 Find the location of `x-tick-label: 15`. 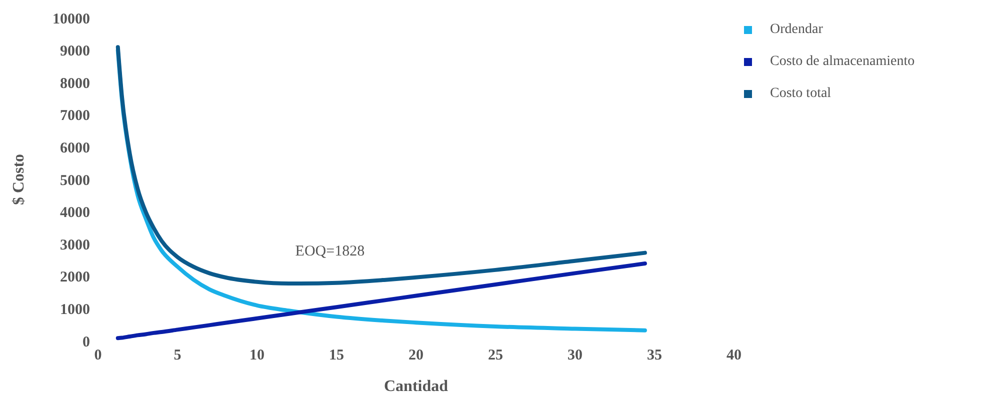

x-tick-label: 15 is located at coordinates (336, 356).